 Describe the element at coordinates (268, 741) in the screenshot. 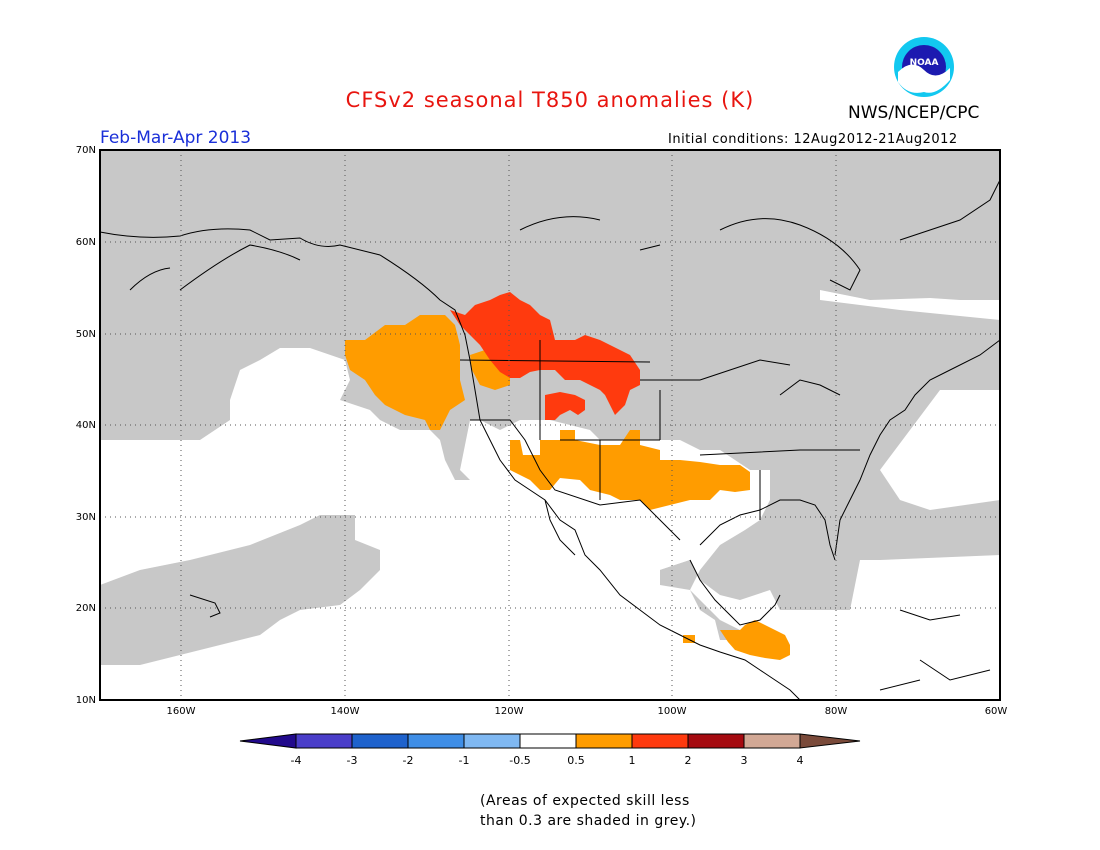

I see `colorbar-segment-lt-minus4` at that location.